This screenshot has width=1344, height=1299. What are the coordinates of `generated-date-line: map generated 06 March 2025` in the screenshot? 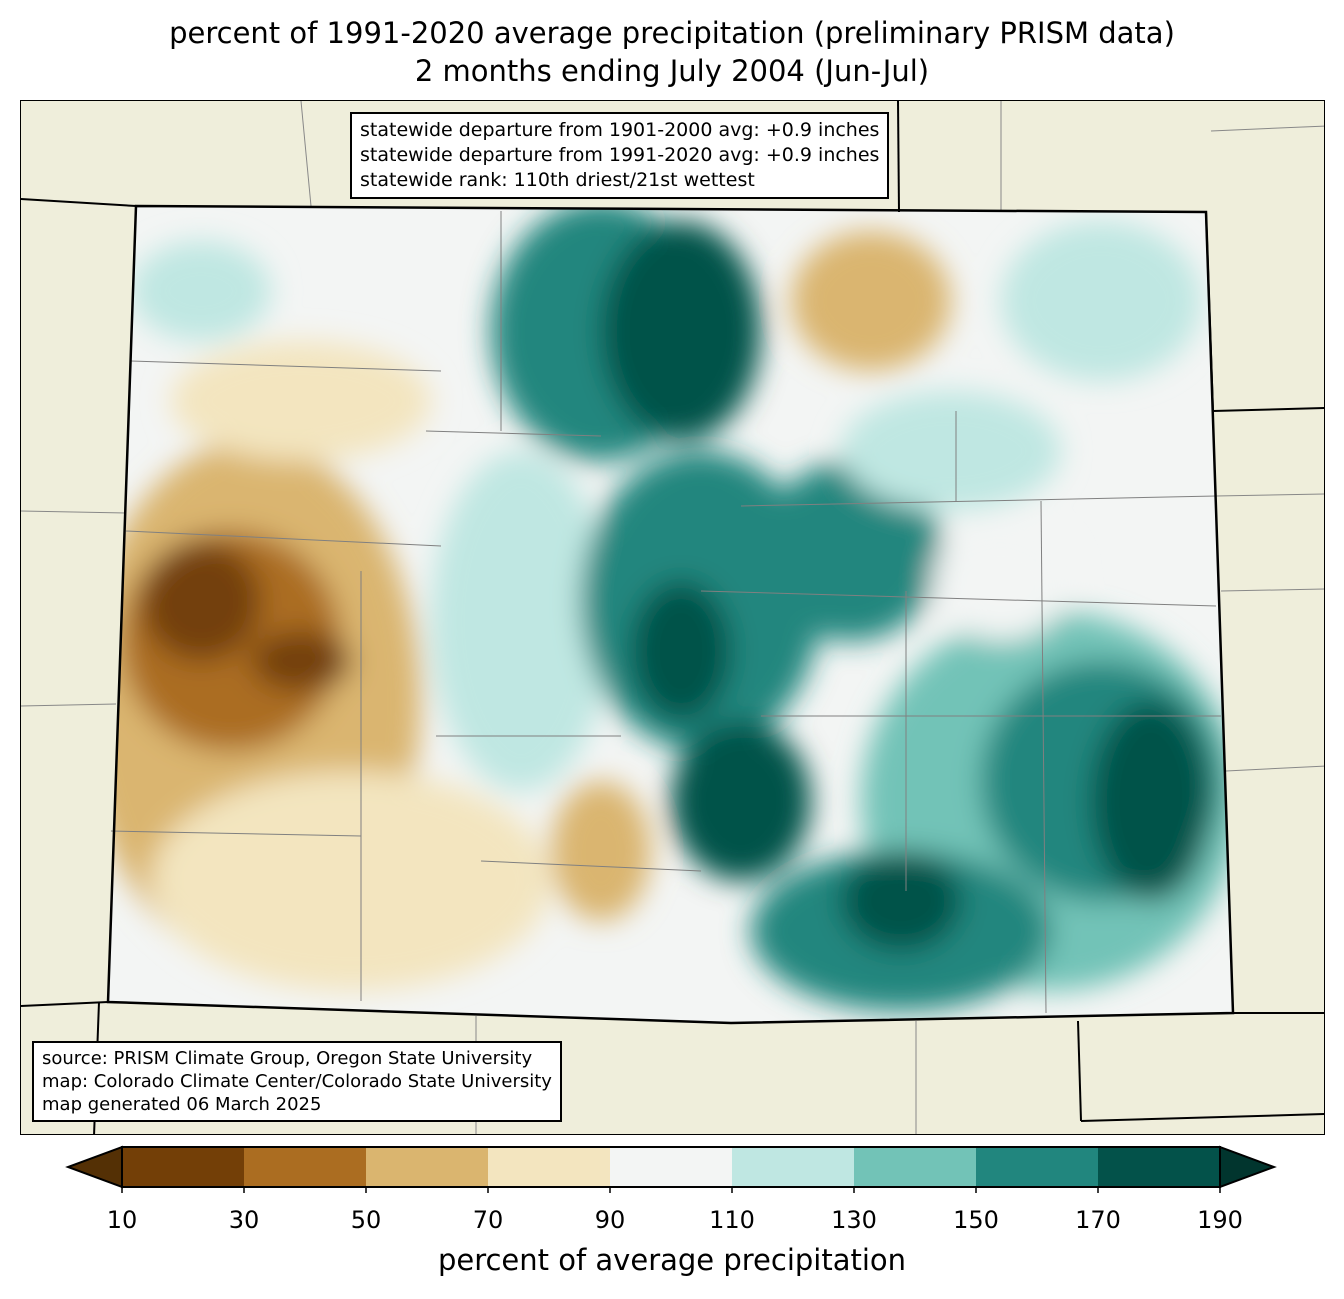 It's located at (182, 1104).